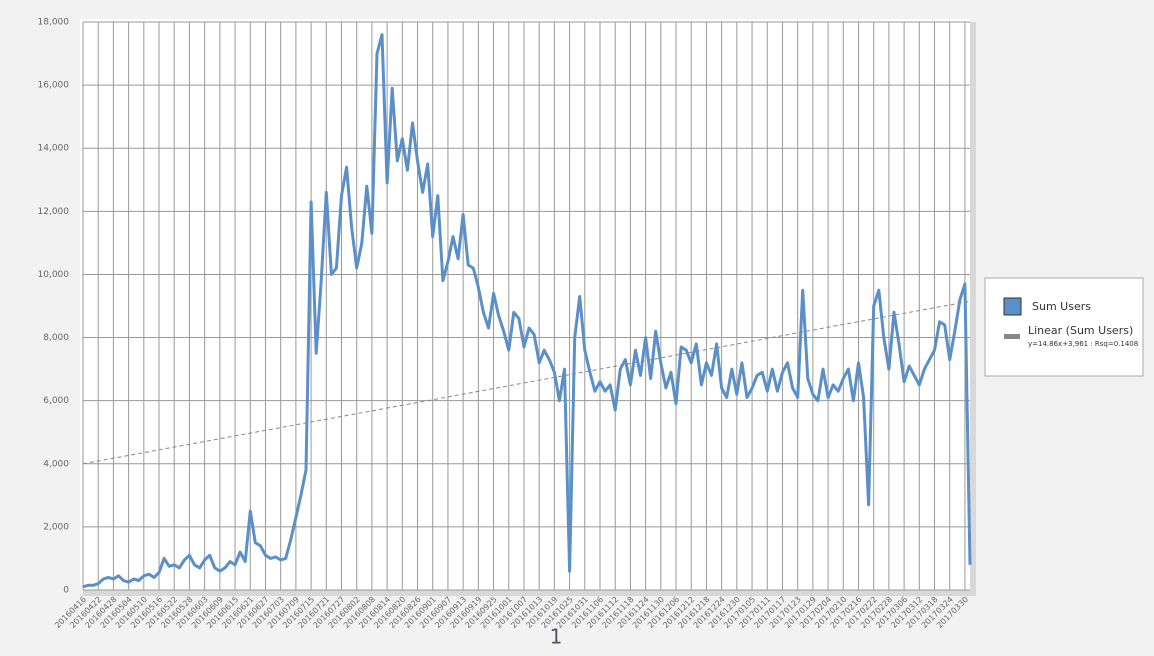  I want to click on y-tick-label: 18,000, so click(54, 23).